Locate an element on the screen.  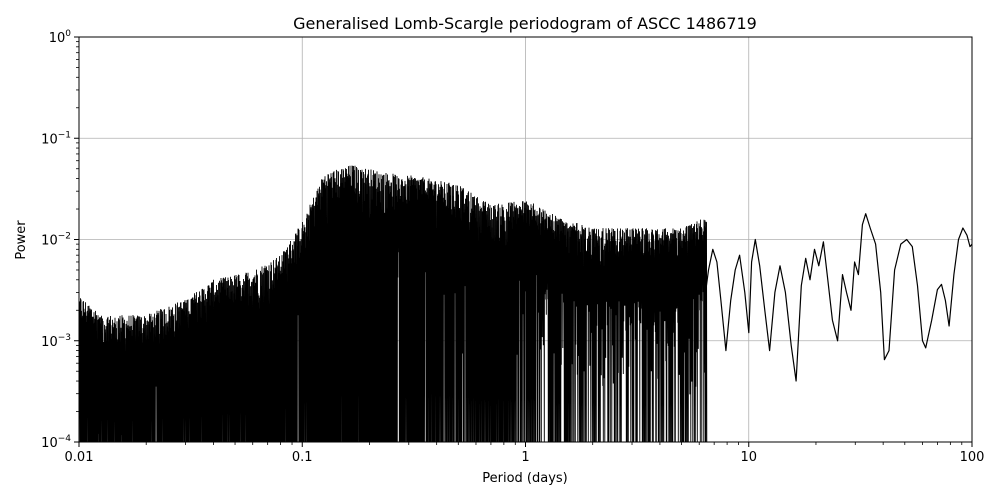
x-axis-title: Period (days) is located at coordinates (525, 478).